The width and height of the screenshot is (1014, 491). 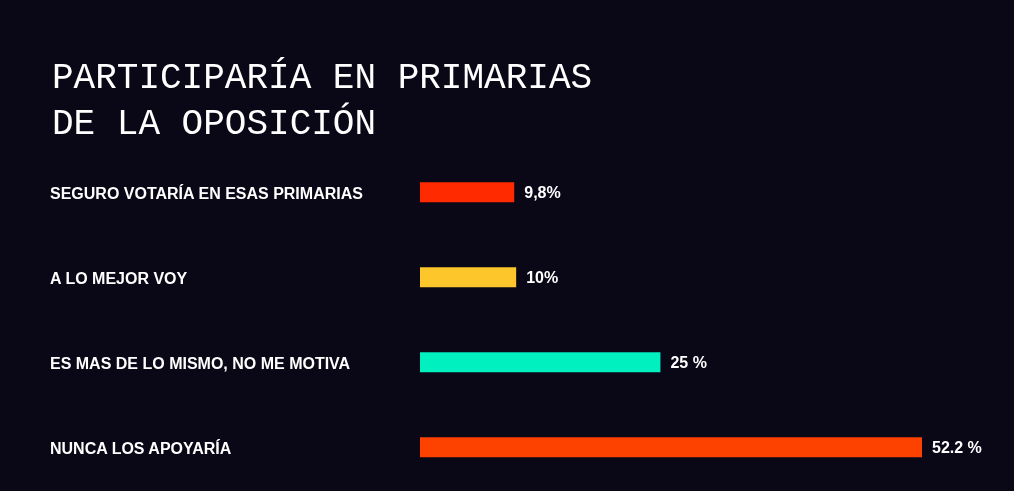 I want to click on y-tick-label: A LO MEJOR VOY, so click(x=119, y=278).